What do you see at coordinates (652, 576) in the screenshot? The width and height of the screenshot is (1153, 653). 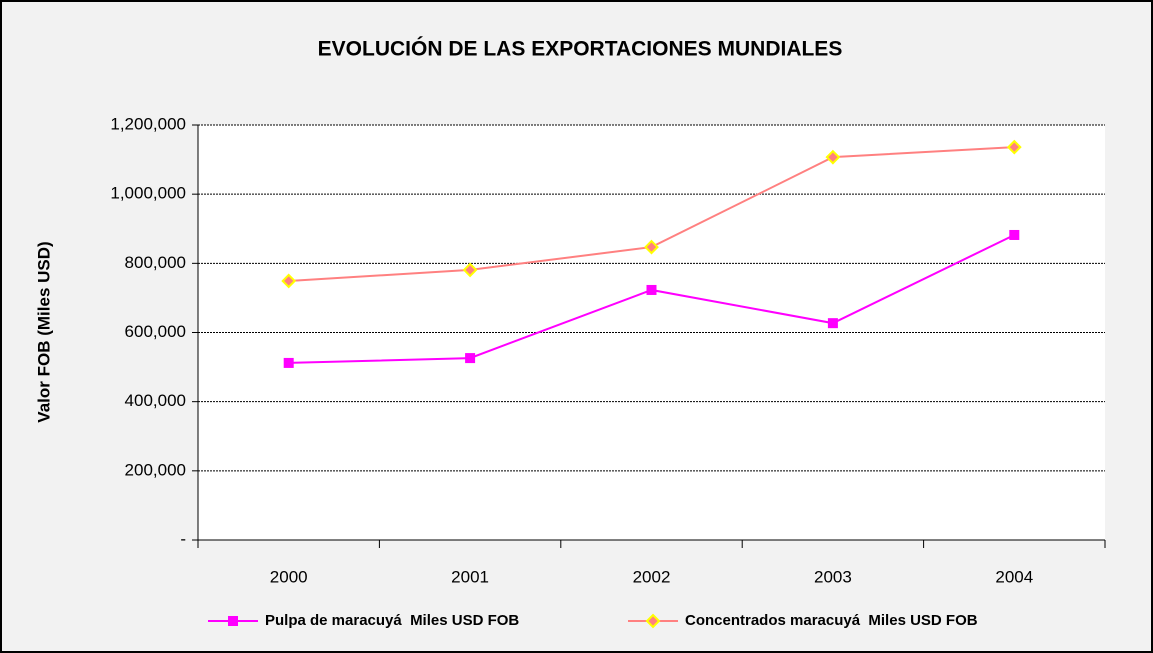 I see `x-tick-label: 2002` at bounding box center [652, 576].